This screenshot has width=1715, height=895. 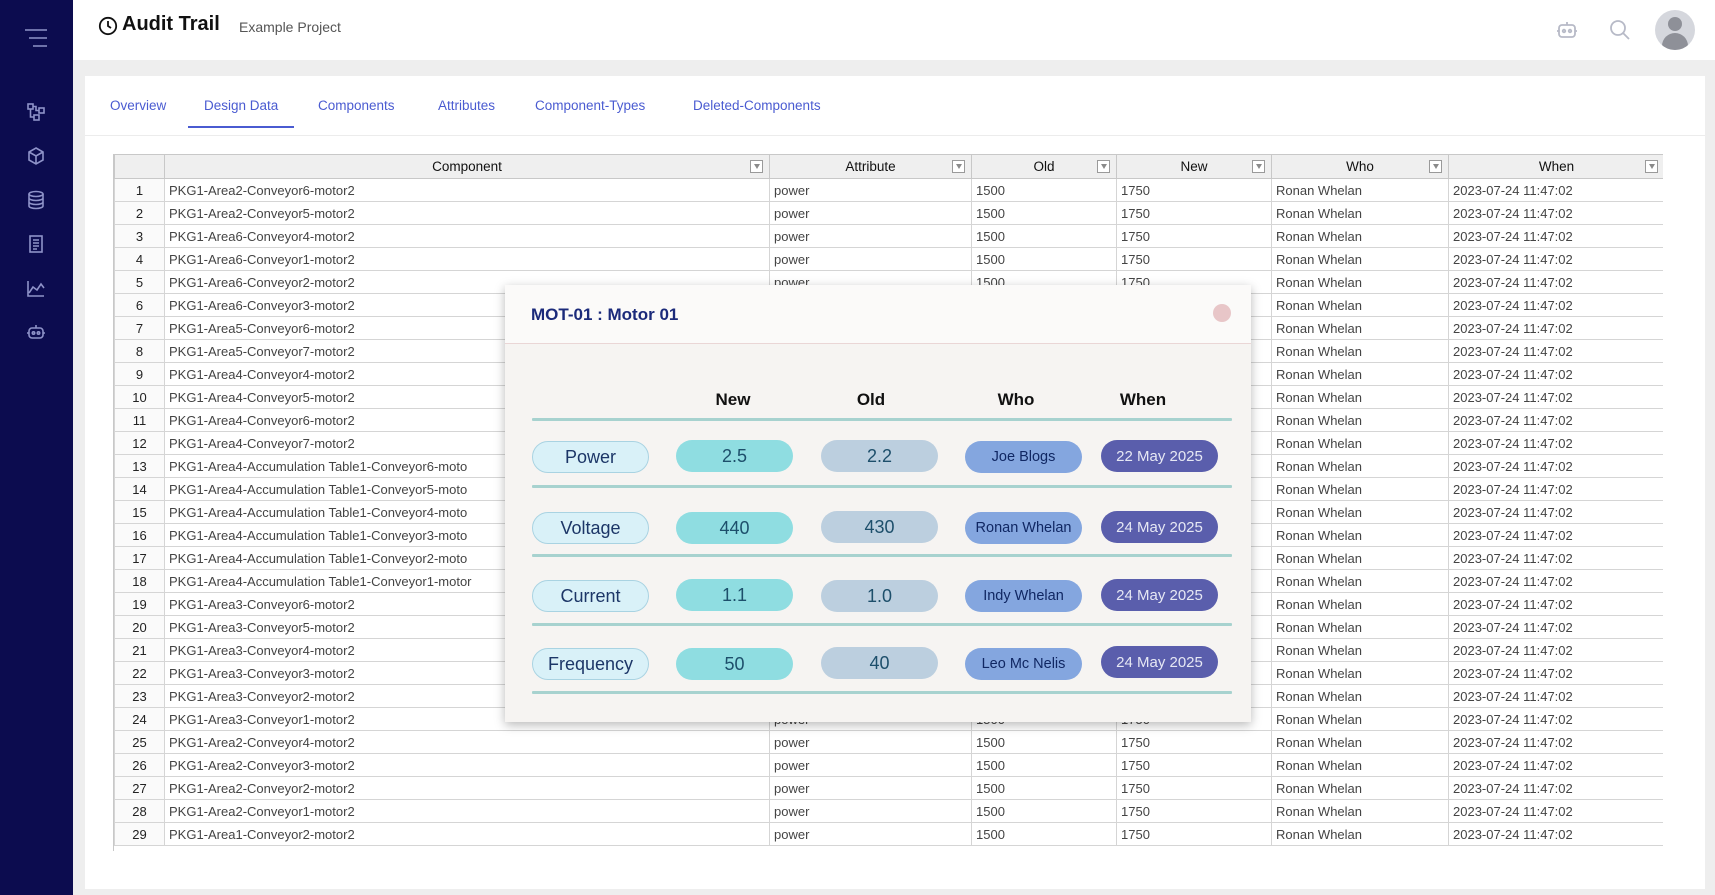 I want to click on search-icon, so click(x=1620, y=30).